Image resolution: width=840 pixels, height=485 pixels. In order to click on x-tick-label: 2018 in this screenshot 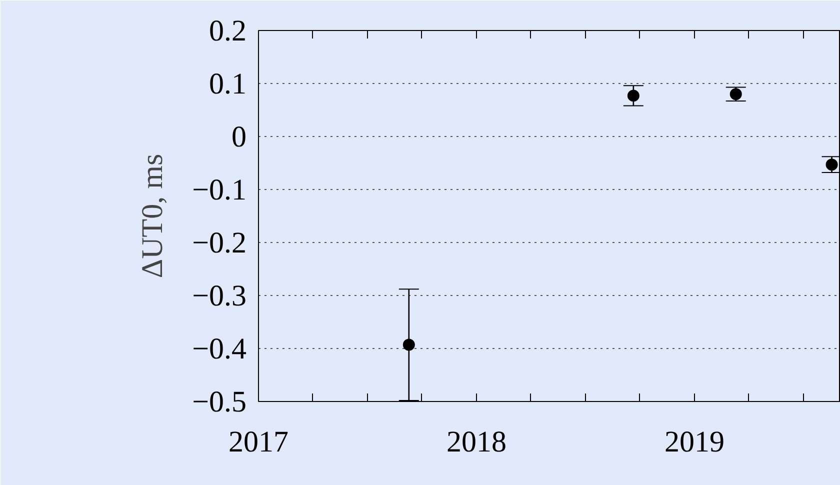, I will do `click(476, 442)`.